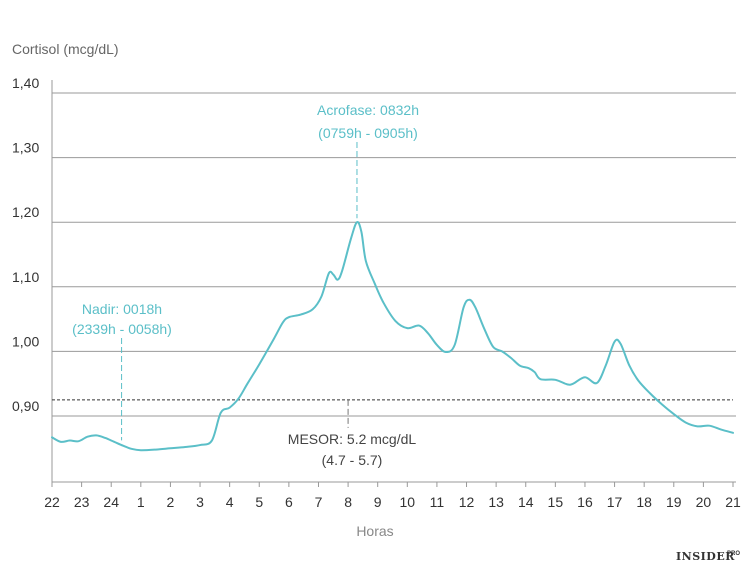 The width and height of the screenshot is (750, 574). What do you see at coordinates (230, 502) in the screenshot?
I see `x-tick-label: 4` at bounding box center [230, 502].